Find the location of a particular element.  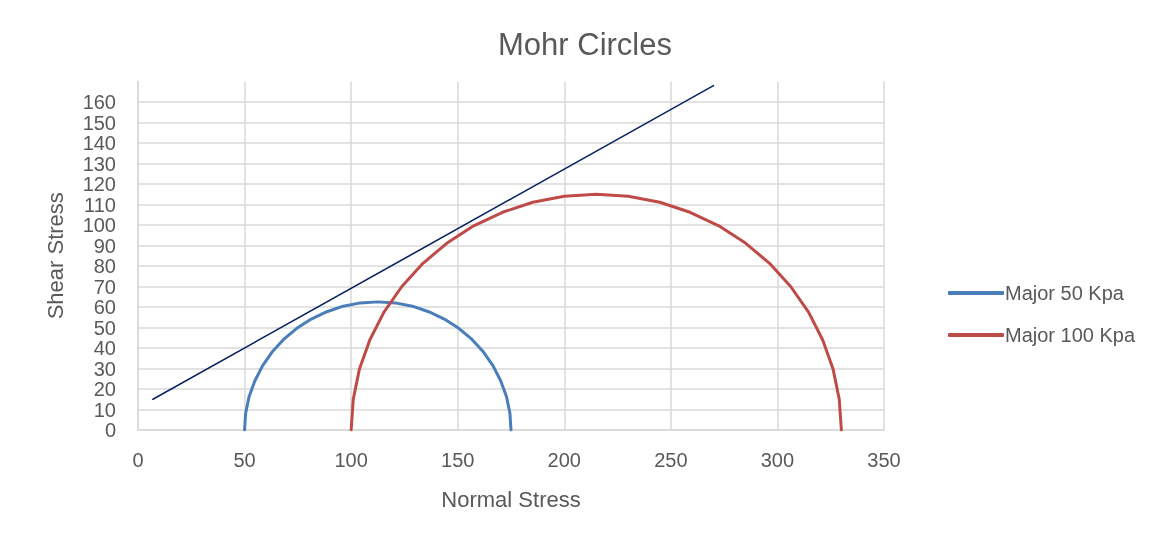

y-tick-label: 140 is located at coordinates (99, 143).